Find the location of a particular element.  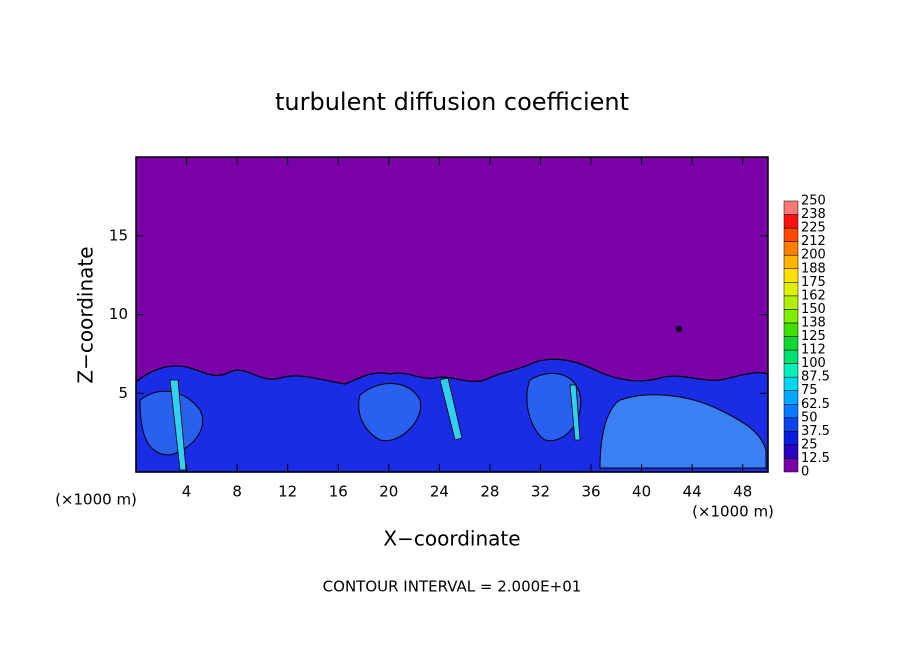

x-tick-label: 48 is located at coordinates (742, 492).